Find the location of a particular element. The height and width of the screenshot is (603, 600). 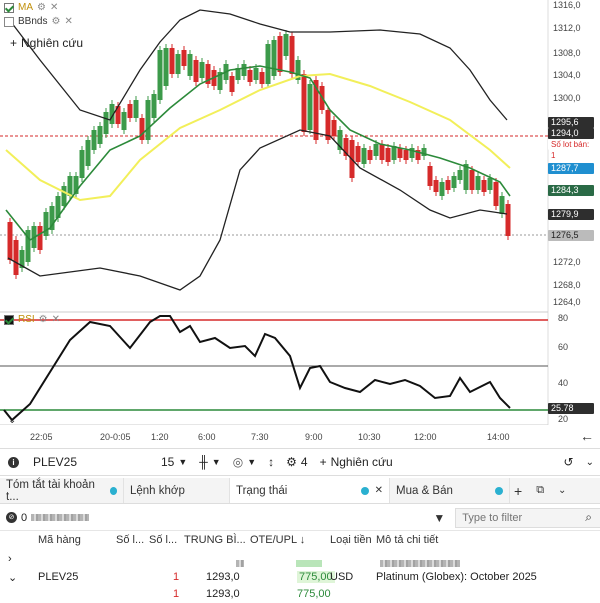

interval-dropdown: 15 ▼ is located at coordinates (174, 462).